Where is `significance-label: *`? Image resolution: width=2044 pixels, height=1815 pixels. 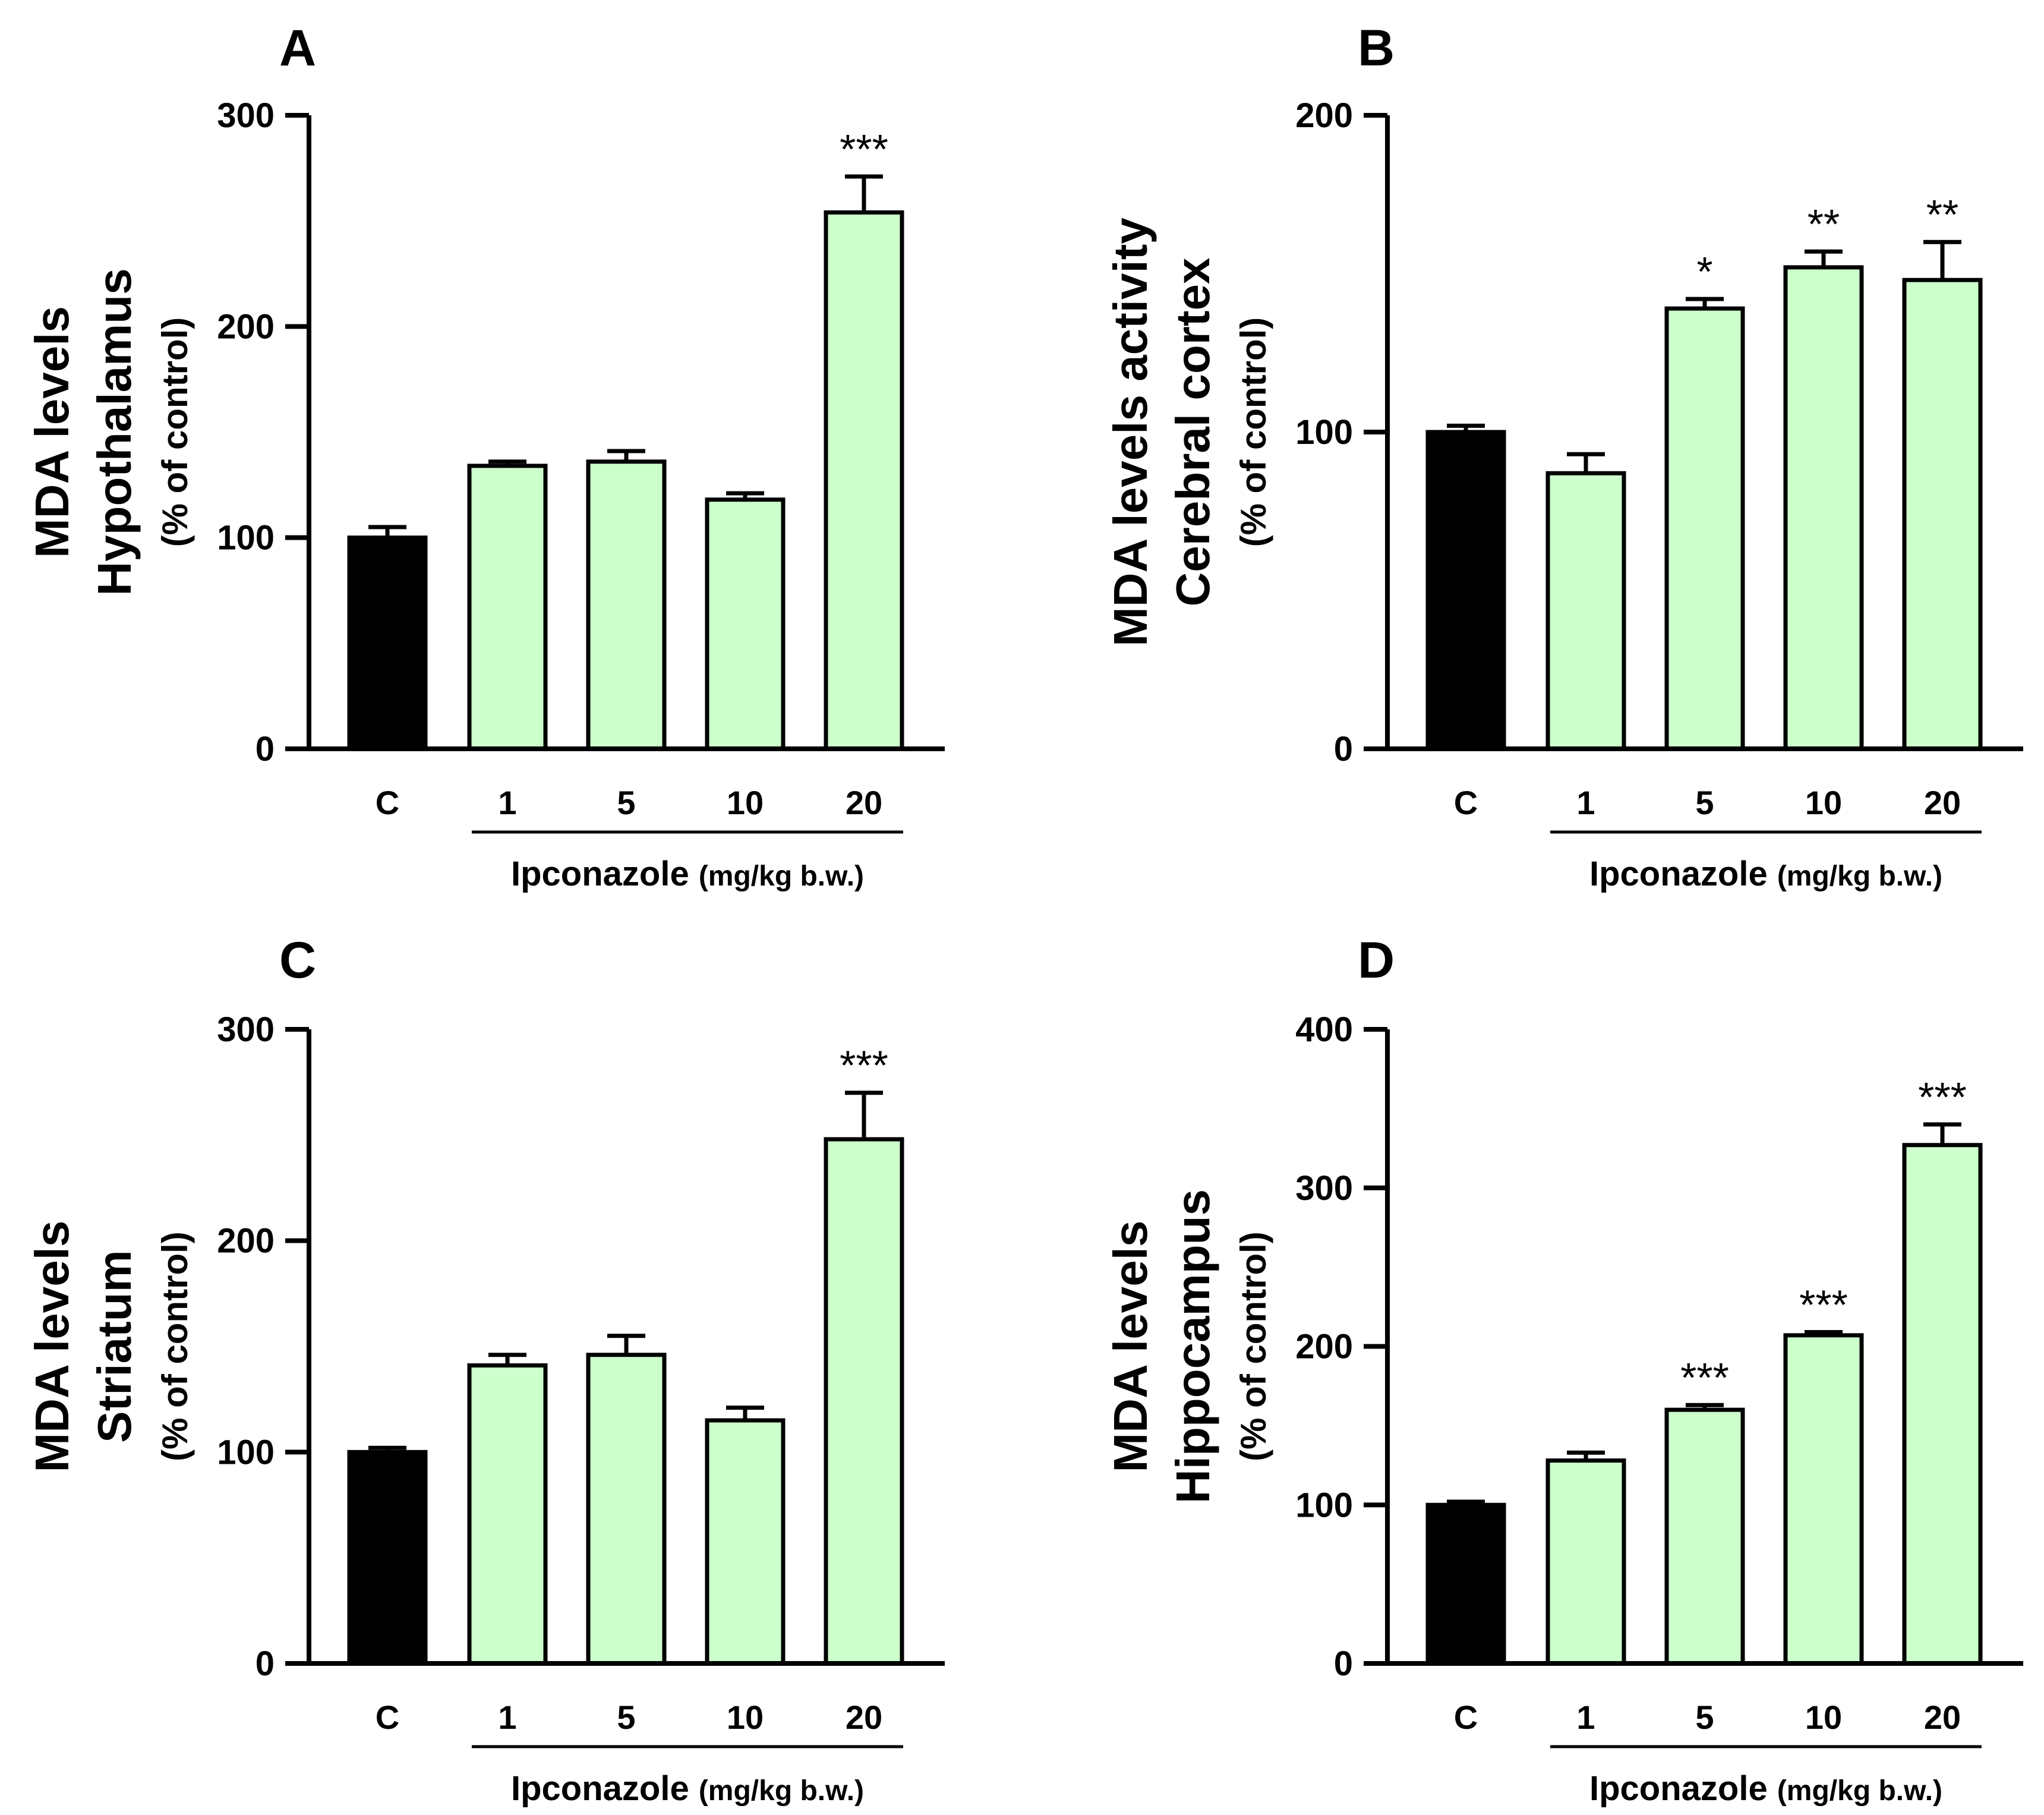 significance-label: * is located at coordinates (1704, 271).